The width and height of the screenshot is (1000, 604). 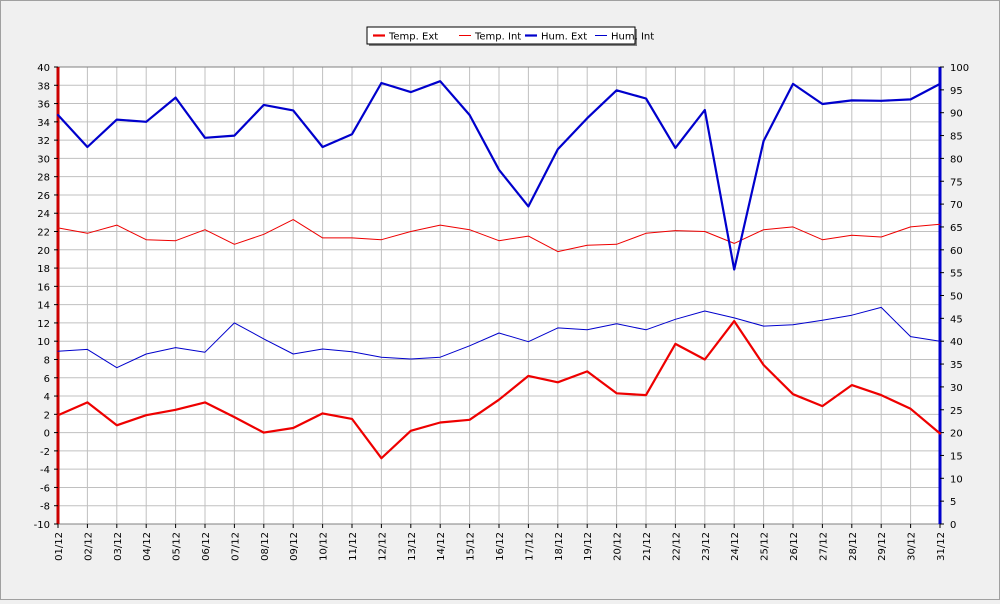 I want to click on y-left-tick-label: 18, so click(x=43, y=269).